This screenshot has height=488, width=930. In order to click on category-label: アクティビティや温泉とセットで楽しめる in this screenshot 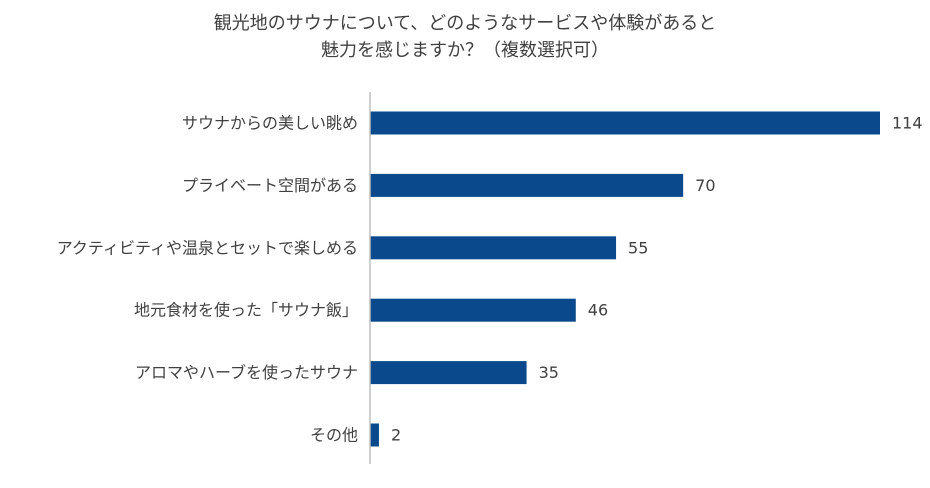, I will do `click(207, 247)`.